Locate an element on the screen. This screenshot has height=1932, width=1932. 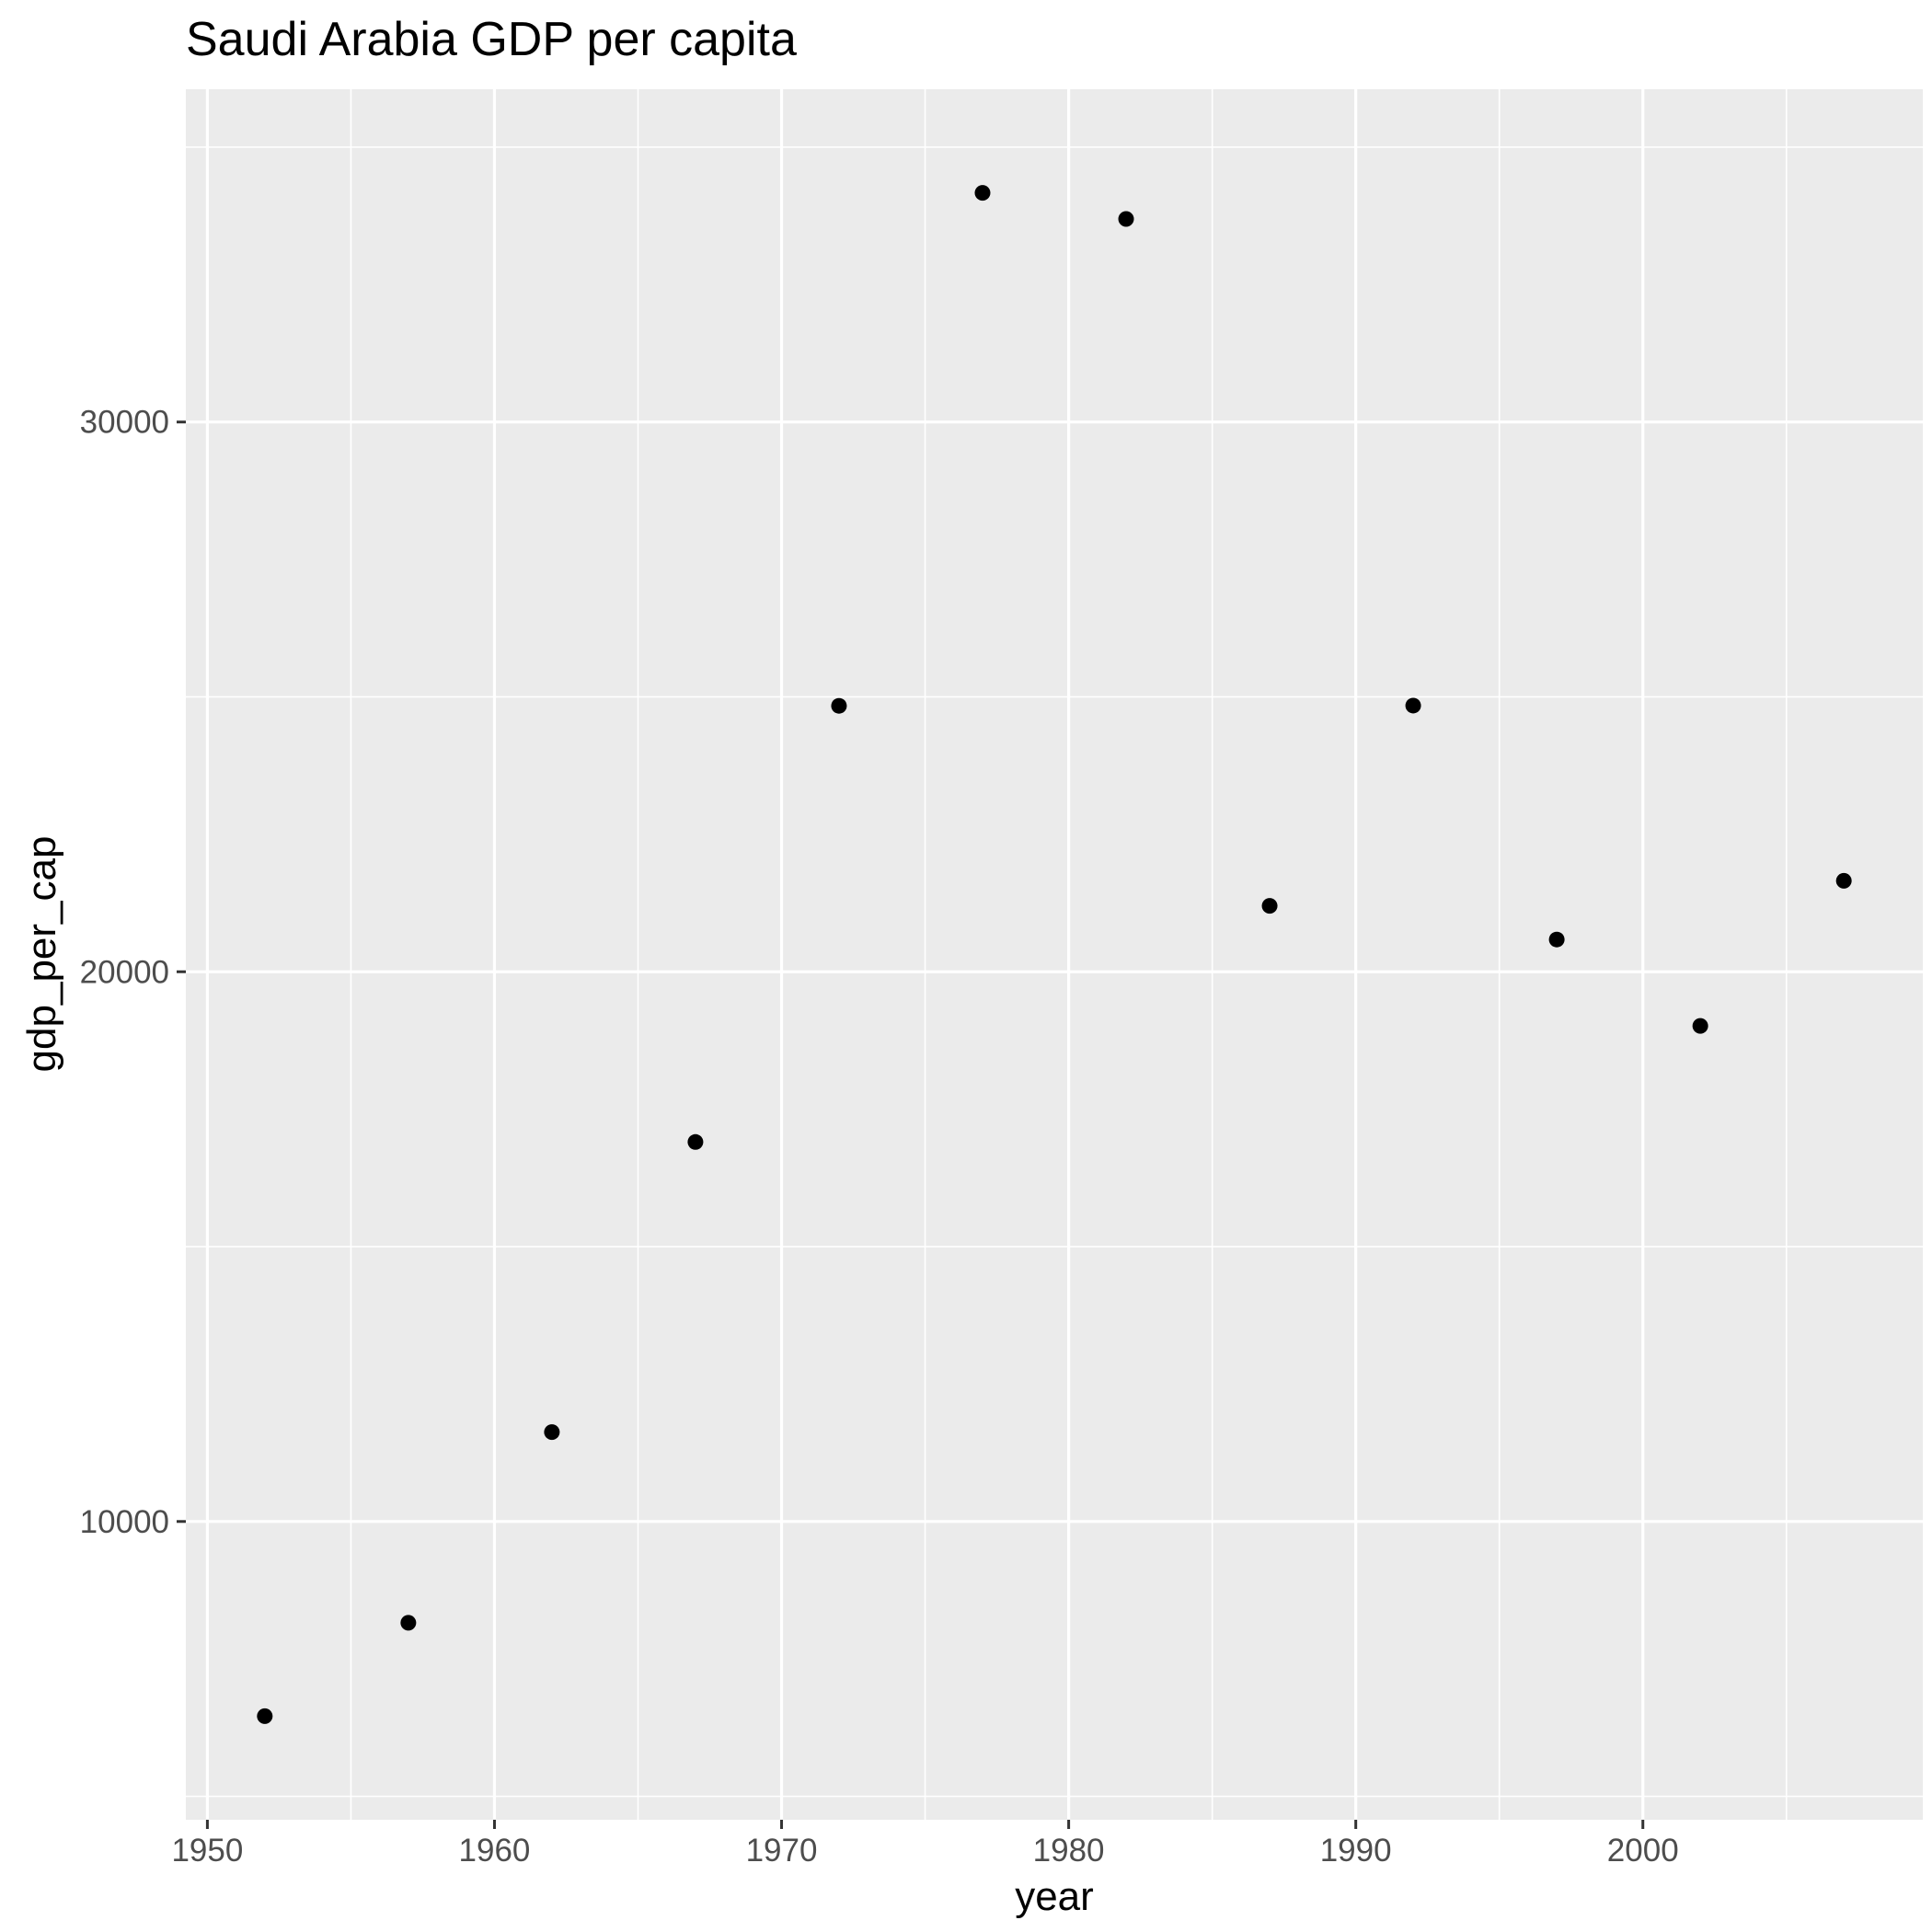
x-tick-label: 2000 is located at coordinates (1643, 1851).